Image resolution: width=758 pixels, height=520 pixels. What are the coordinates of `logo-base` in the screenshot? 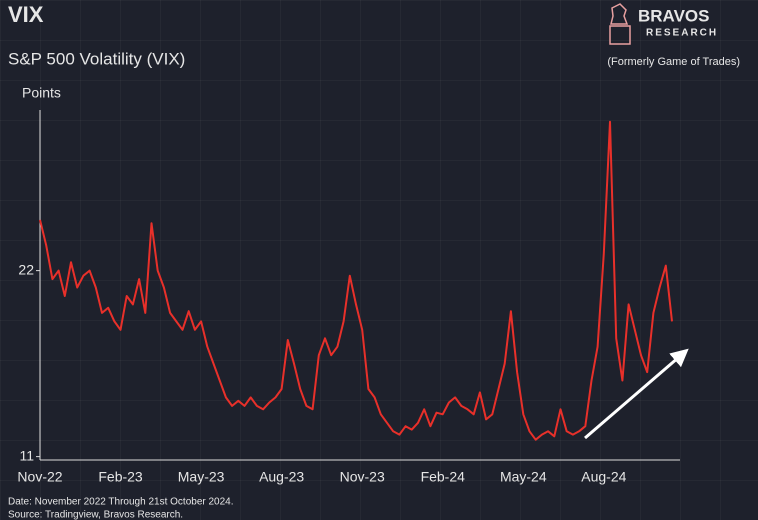 It's located at (620, 35).